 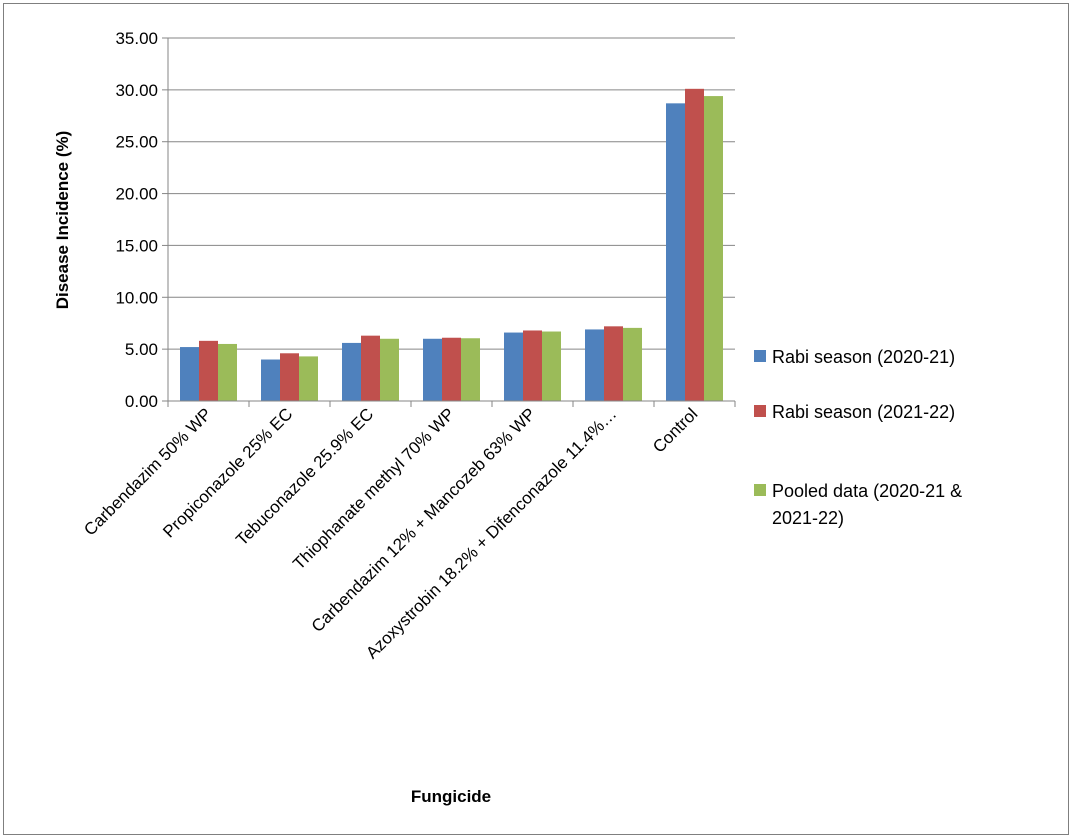 What do you see at coordinates (136, 297) in the screenshot?
I see `y-tick-label: 10.00` at bounding box center [136, 297].